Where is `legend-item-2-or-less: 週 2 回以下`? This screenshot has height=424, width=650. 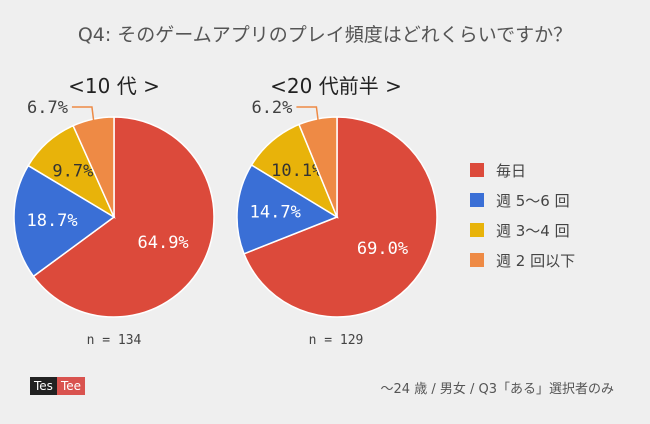 legend-item-2-or-less: 週 2 回以下 is located at coordinates (522, 260).